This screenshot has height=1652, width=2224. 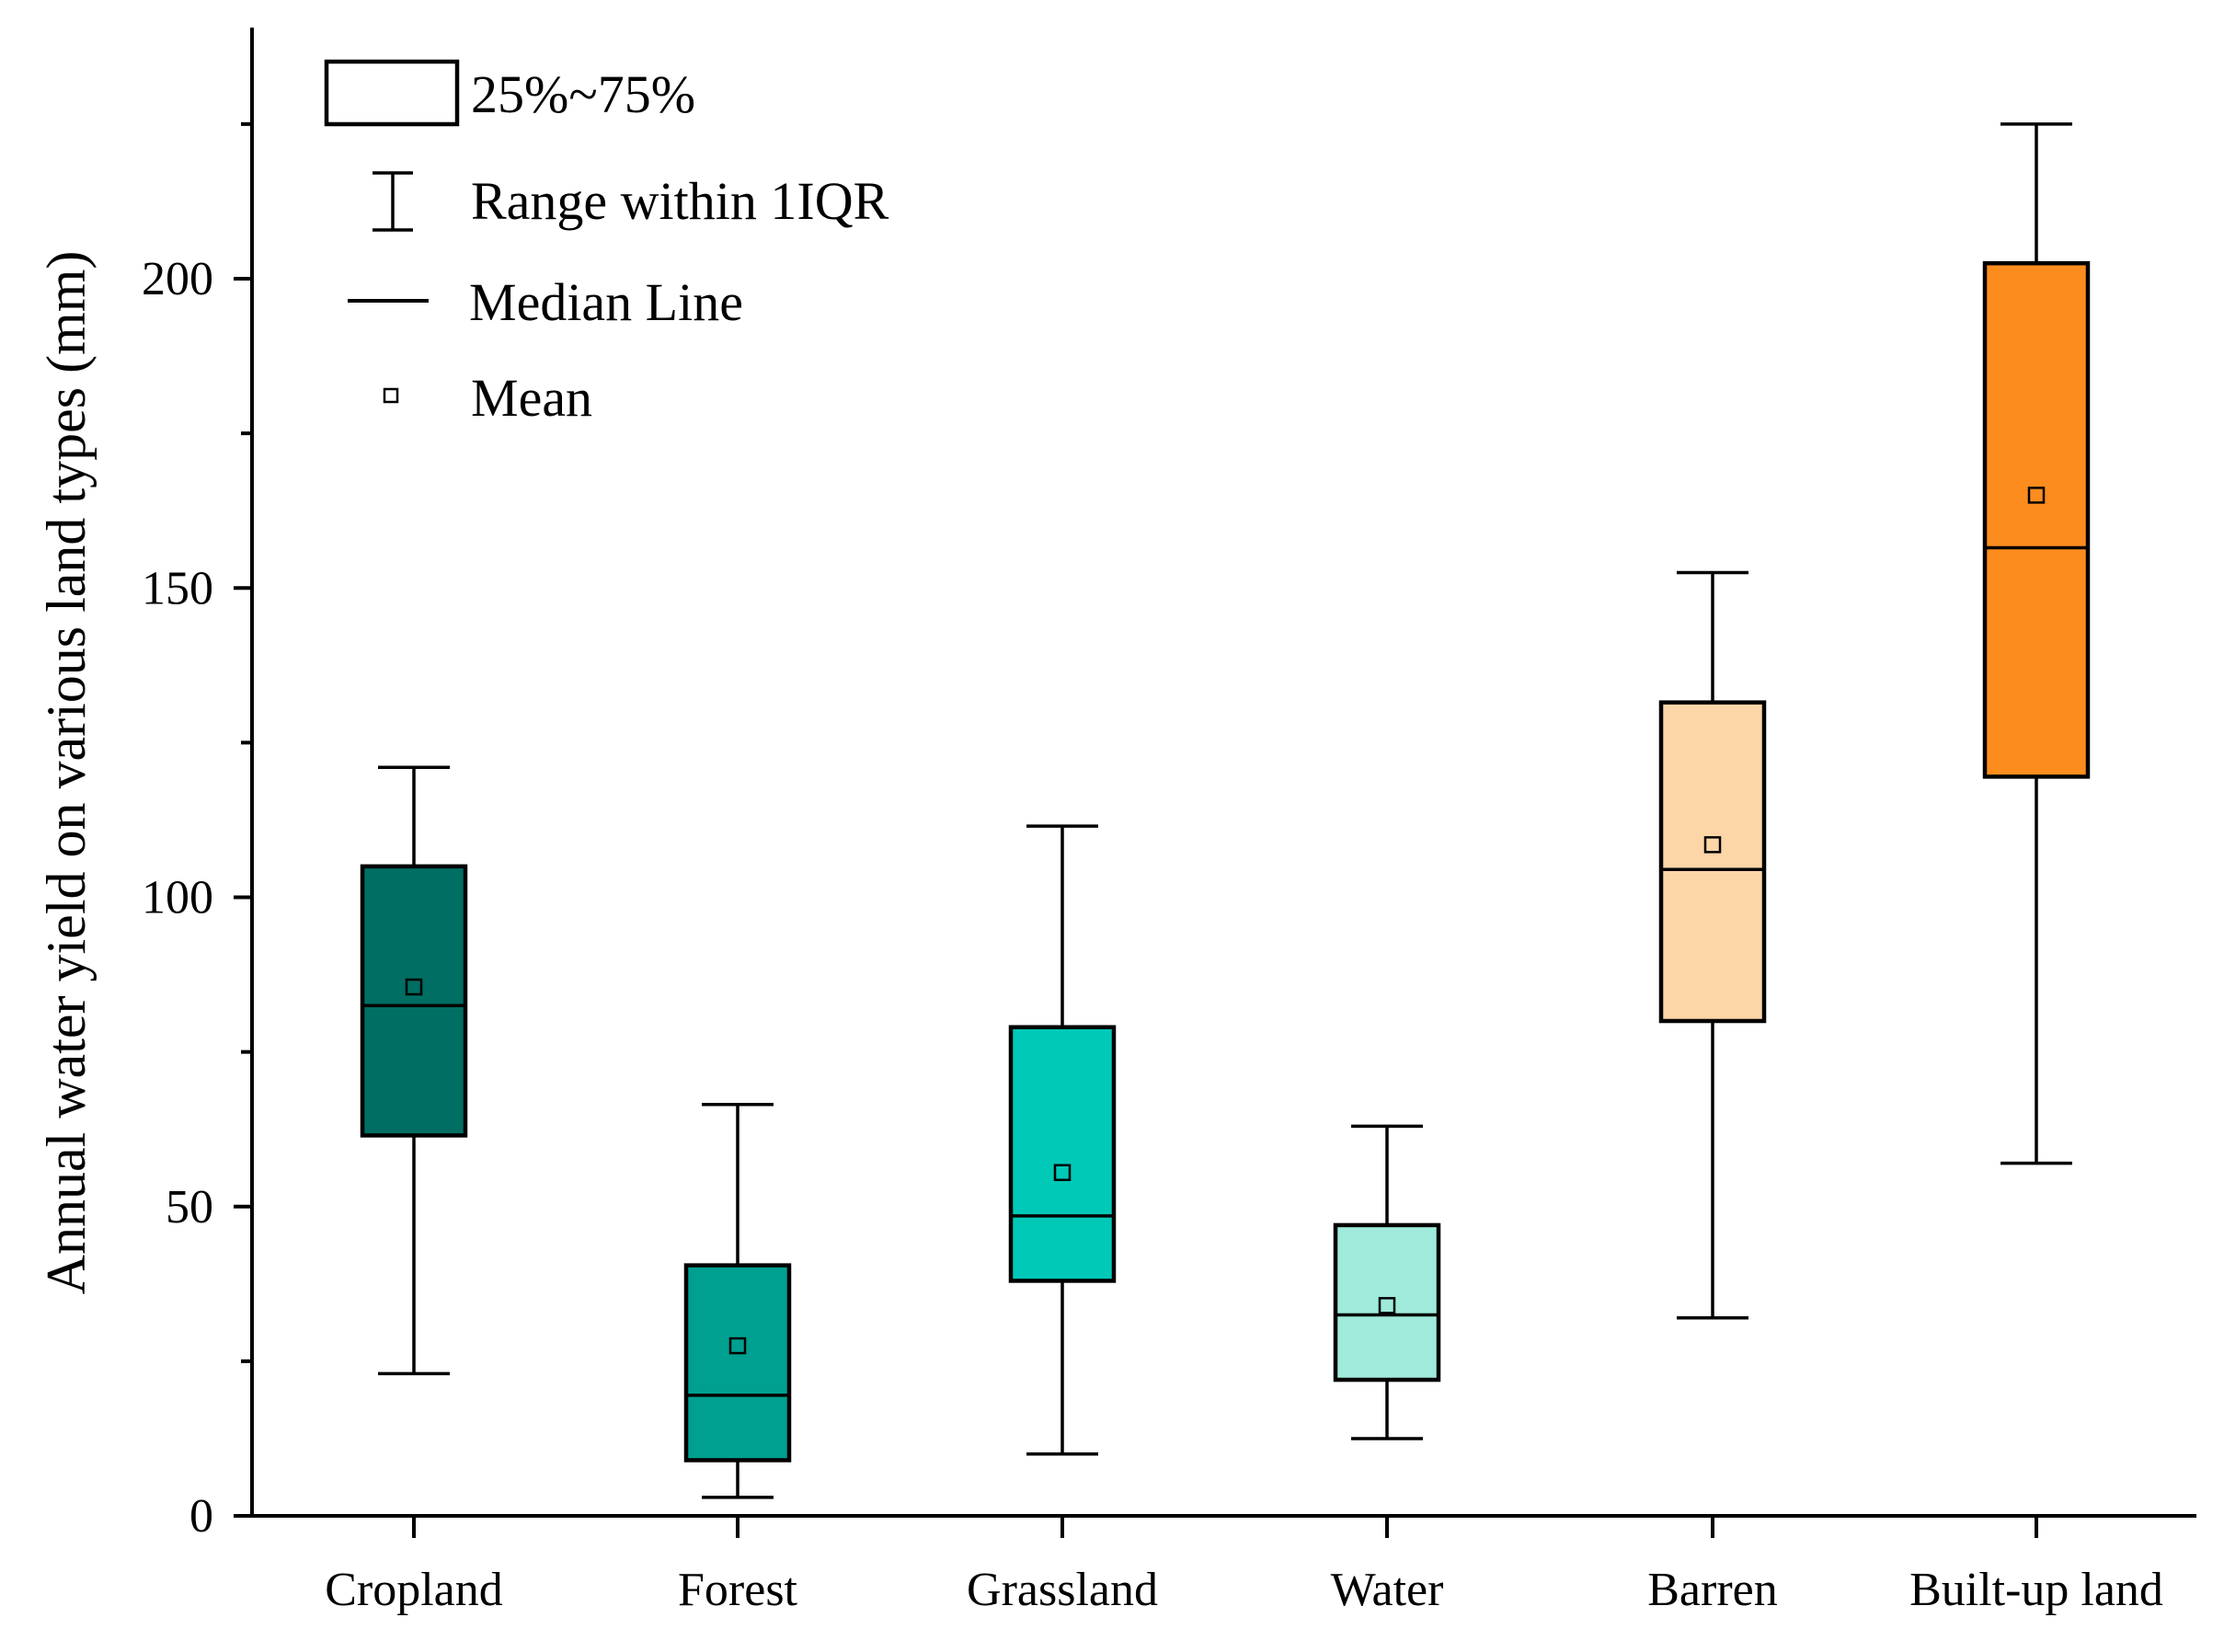 I want to click on legend-label-mean: Mean, so click(x=531, y=398).